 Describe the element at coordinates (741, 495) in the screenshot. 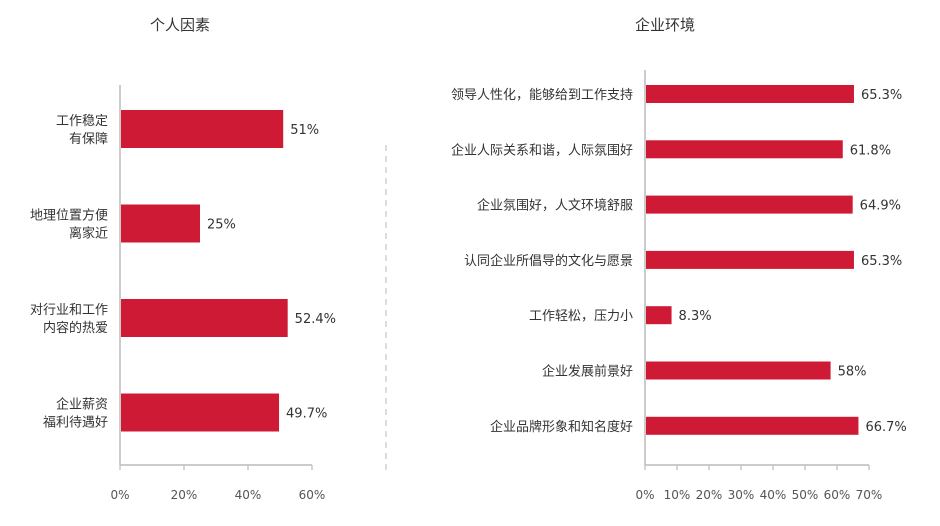

I see `right-x-tick-label: 30%` at that location.